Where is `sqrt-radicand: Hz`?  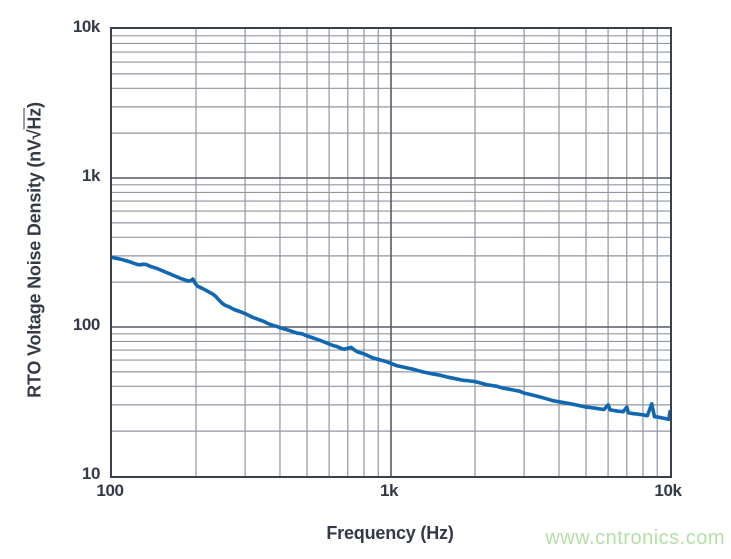 sqrt-radicand: Hz is located at coordinates (34, 118).